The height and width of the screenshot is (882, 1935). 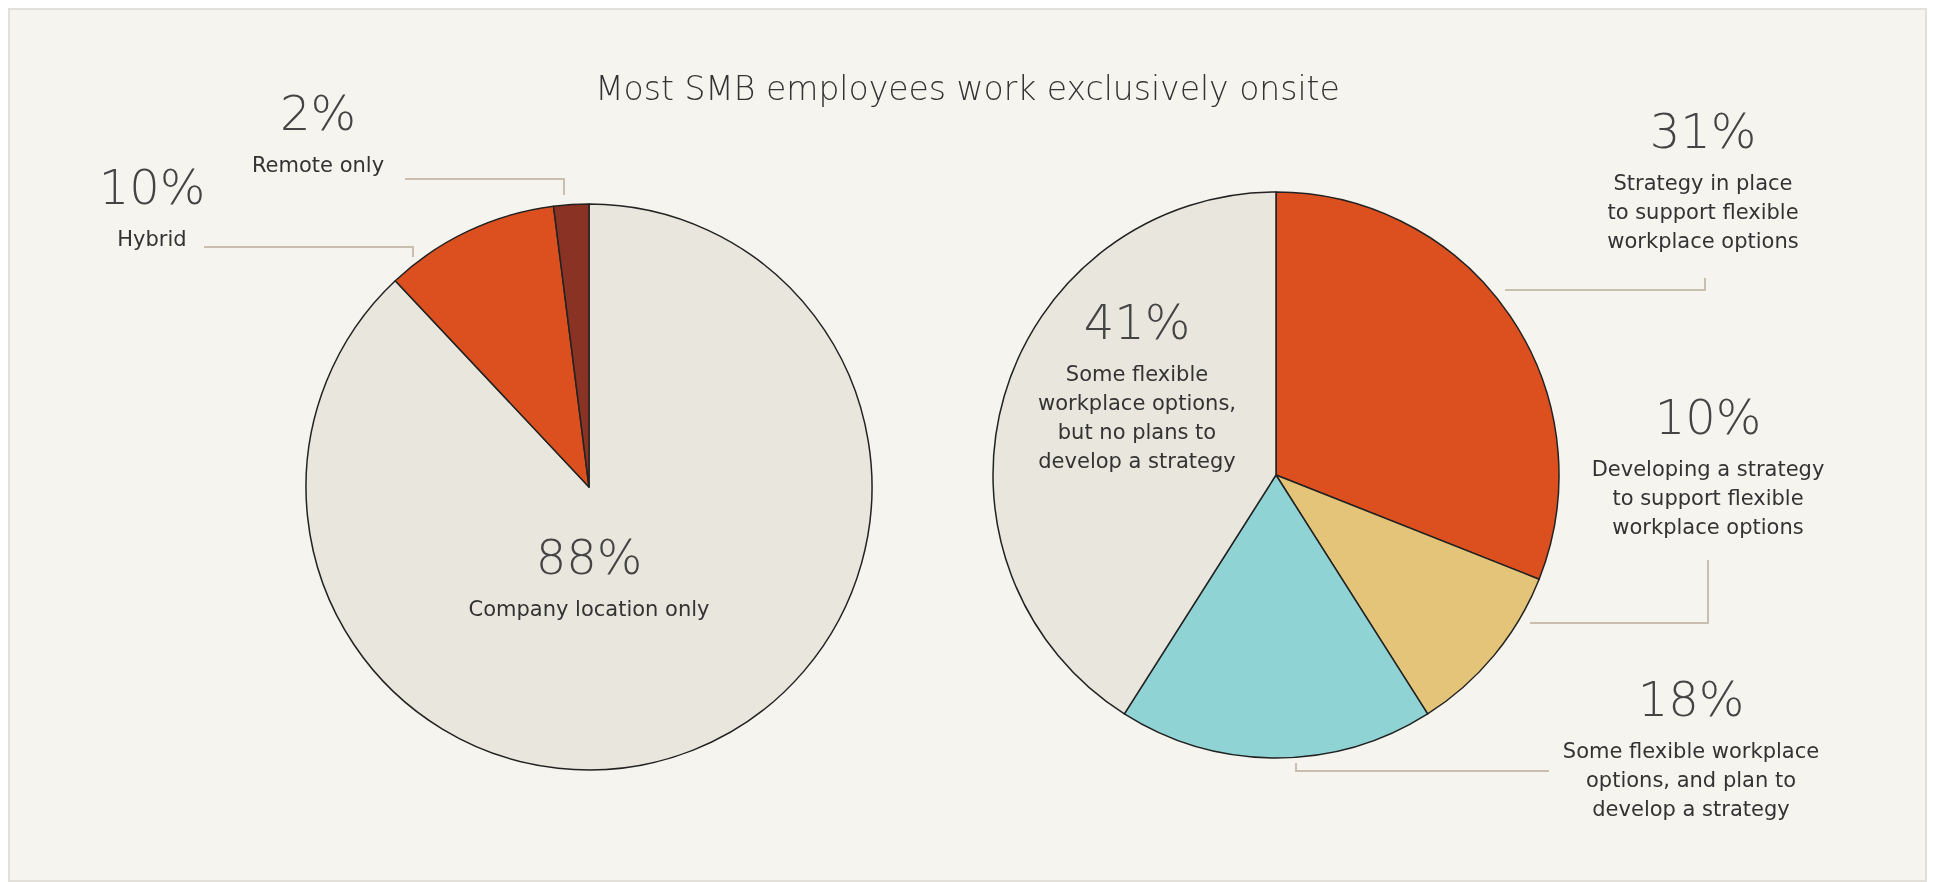 What do you see at coordinates (1691, 780) in the screenshot?
I see `slice-label: Some flexible workplace options, and plan to develop a strategy` at bounding box center [1691, 780].